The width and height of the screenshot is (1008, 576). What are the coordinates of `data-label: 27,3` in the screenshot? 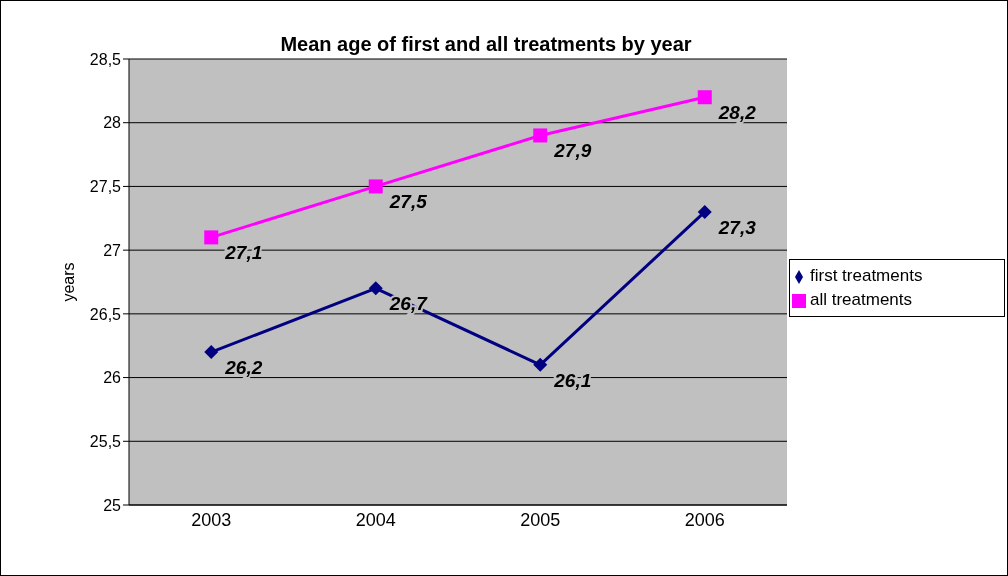 It's located at (737, 227).